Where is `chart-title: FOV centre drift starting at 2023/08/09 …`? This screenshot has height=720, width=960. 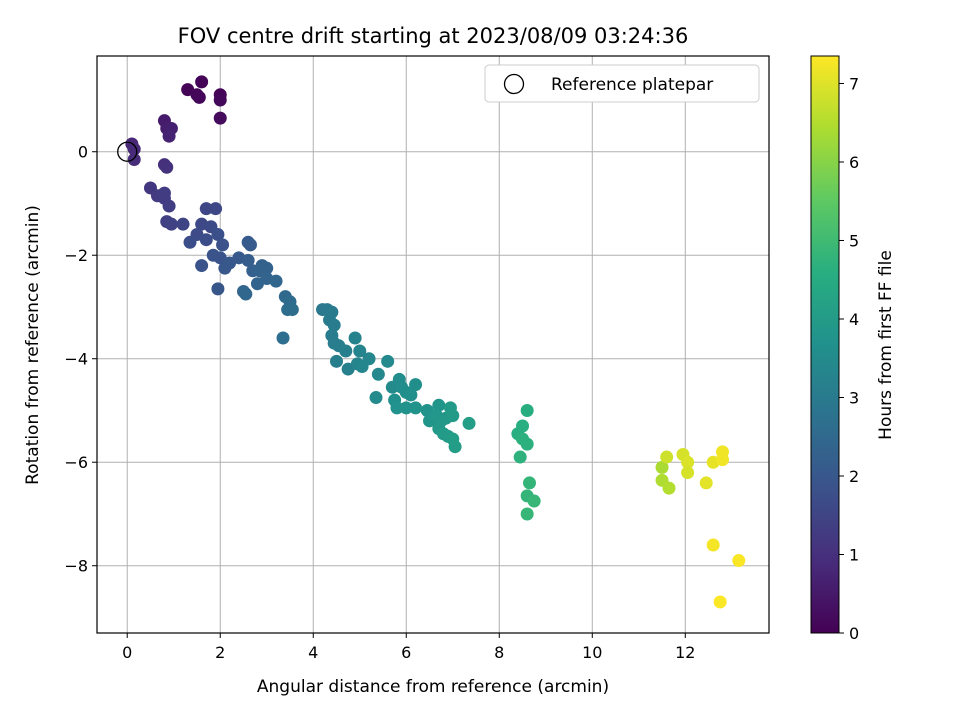
chart-title: FOV centre drift starting at 2023/08/09 … is located at coordinates (433, 36).